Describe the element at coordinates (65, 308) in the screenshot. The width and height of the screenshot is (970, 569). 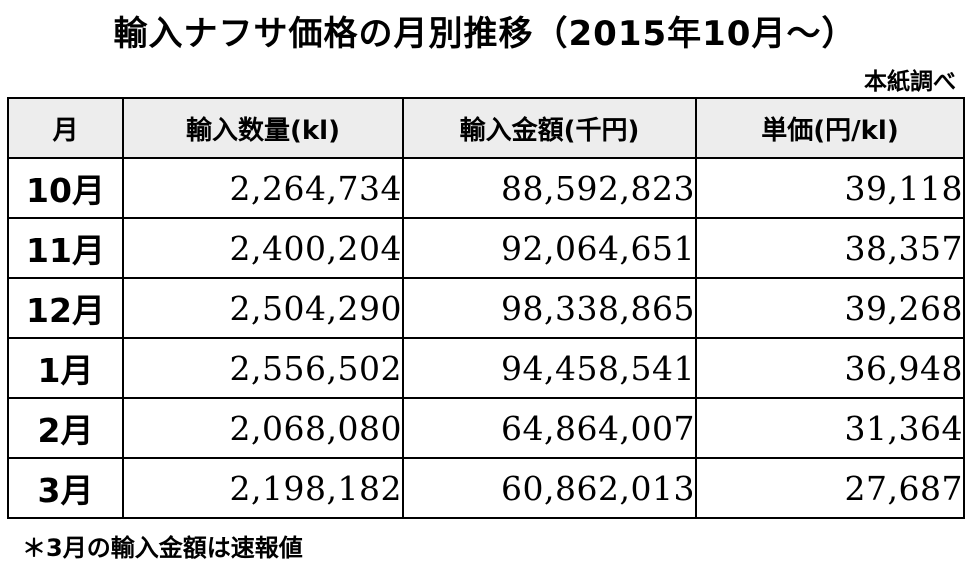
I see `cell-month: 12月` at that location.